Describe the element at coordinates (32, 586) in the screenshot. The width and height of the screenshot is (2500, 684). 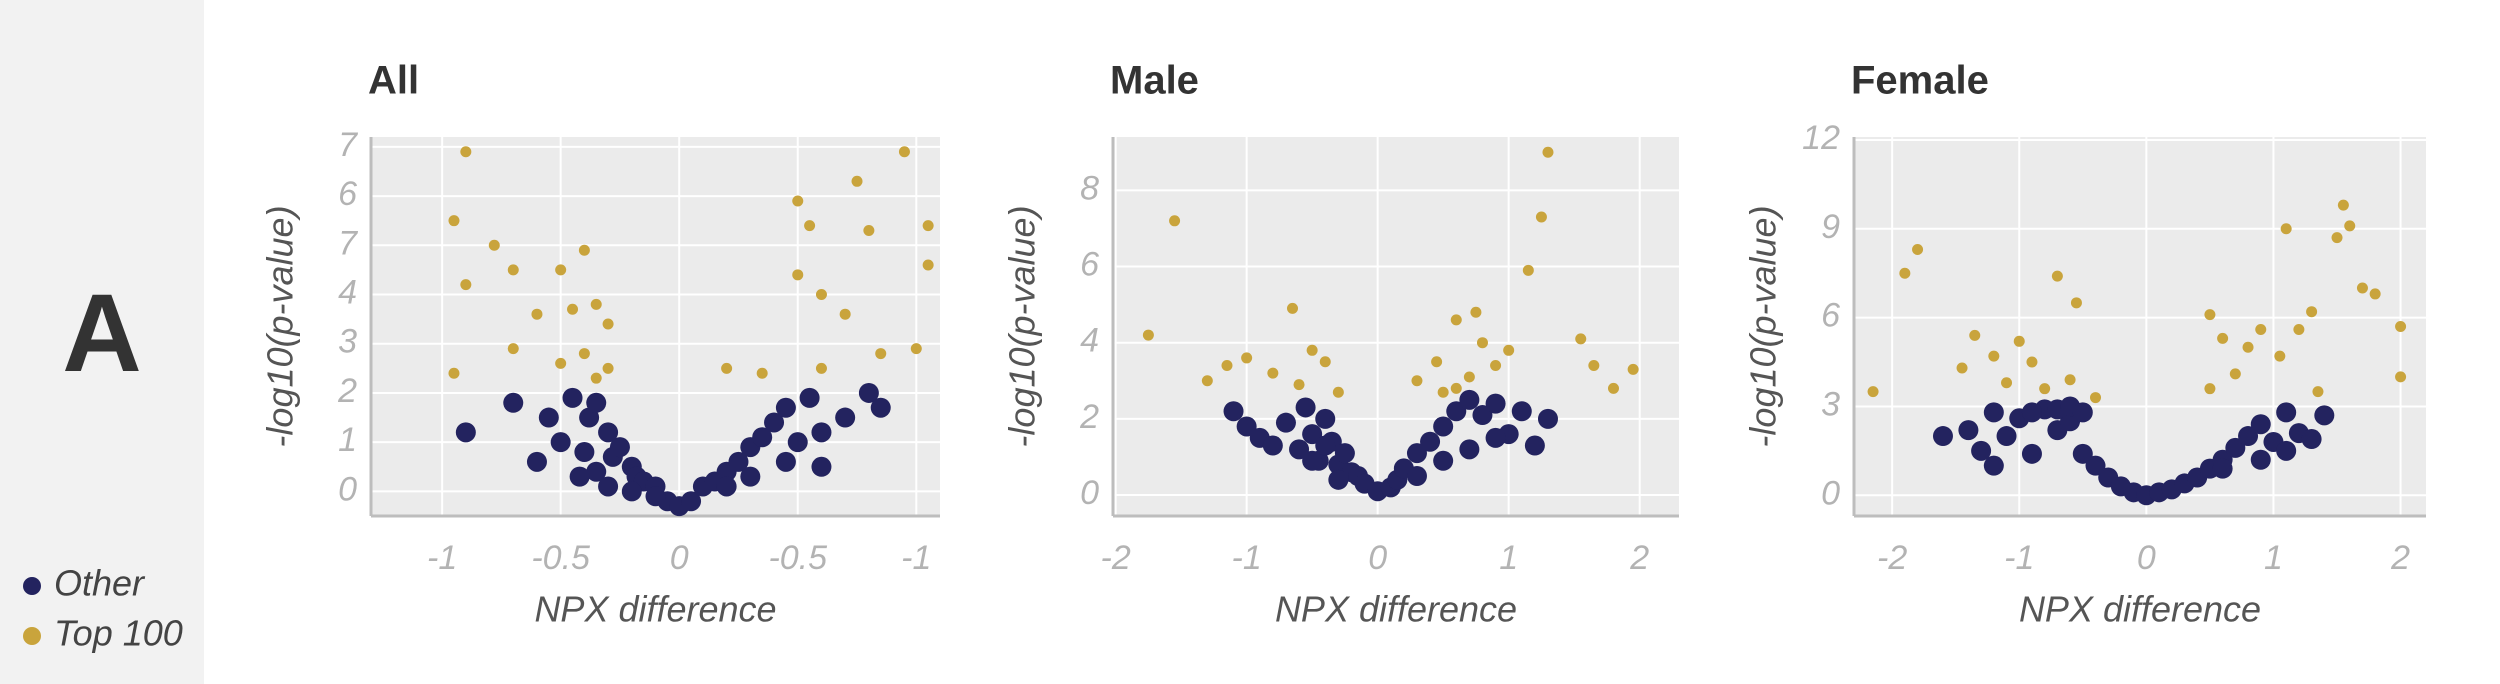
I see `legend-swatch` at that location.